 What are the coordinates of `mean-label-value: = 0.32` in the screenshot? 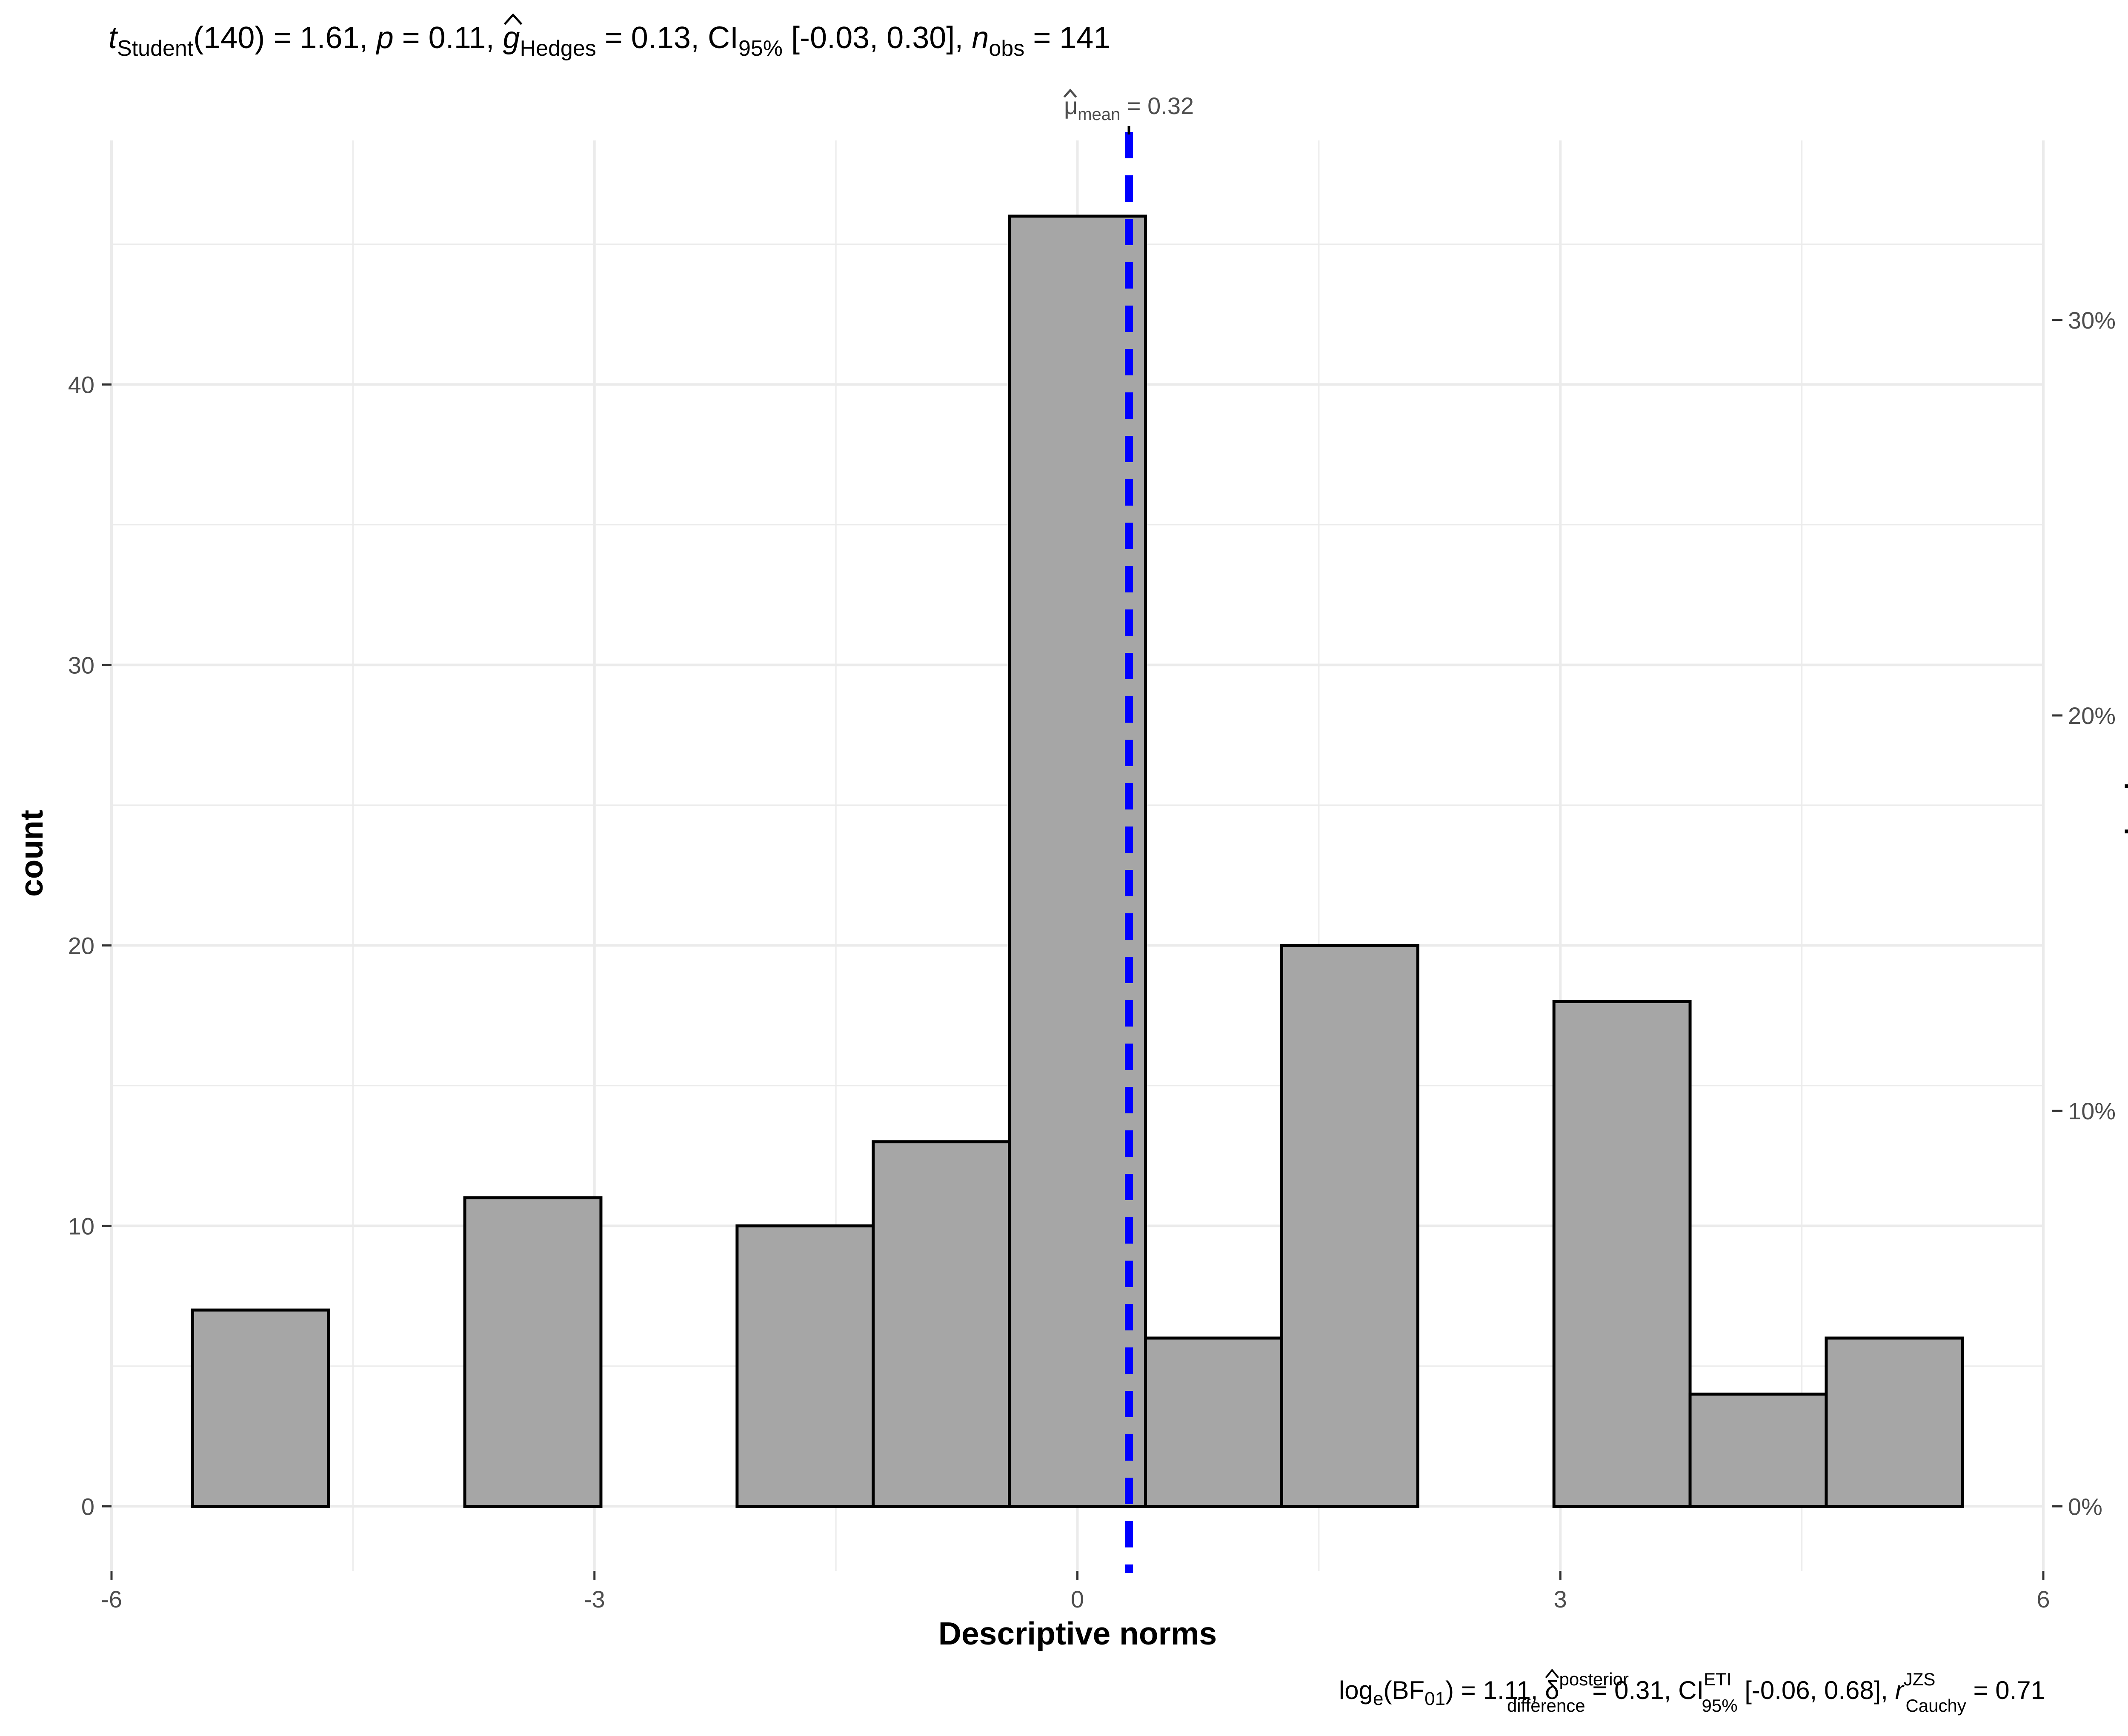 It's located at (1157, 105).